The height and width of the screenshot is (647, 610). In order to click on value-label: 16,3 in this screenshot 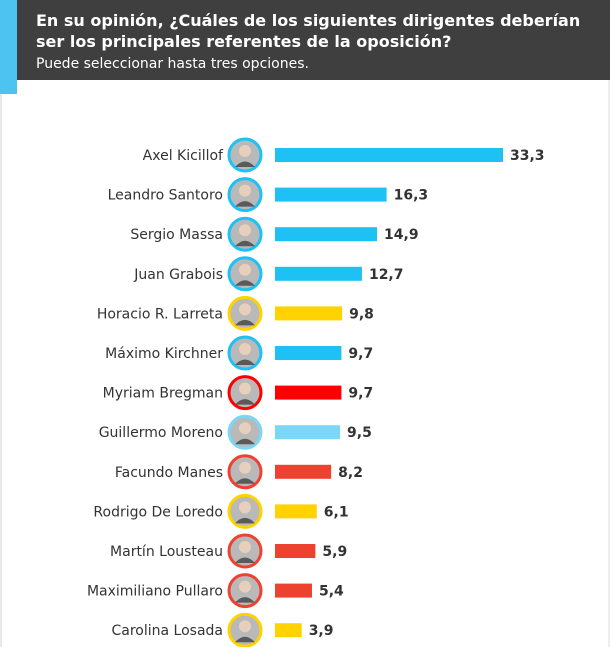, I will do `click(411, 196)`.